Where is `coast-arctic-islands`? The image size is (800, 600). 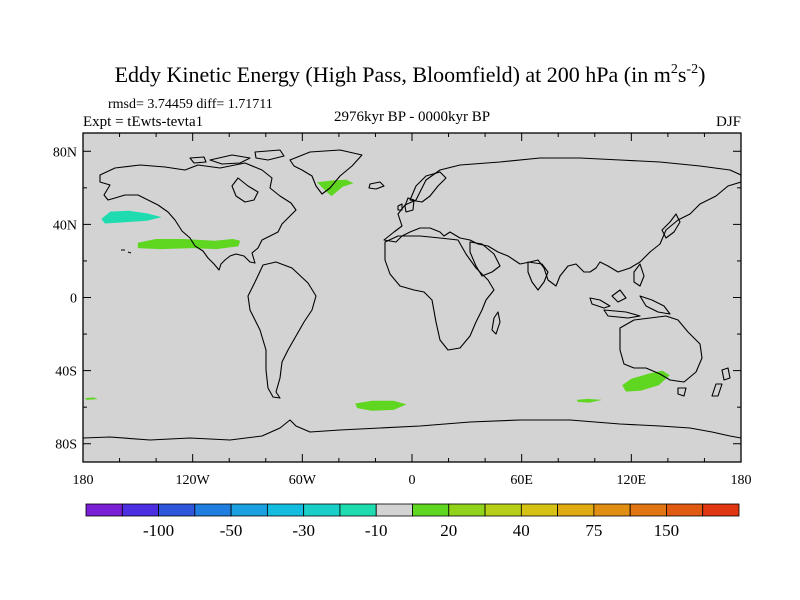 coast-arctic-islands is located at coordinates (237, 157).